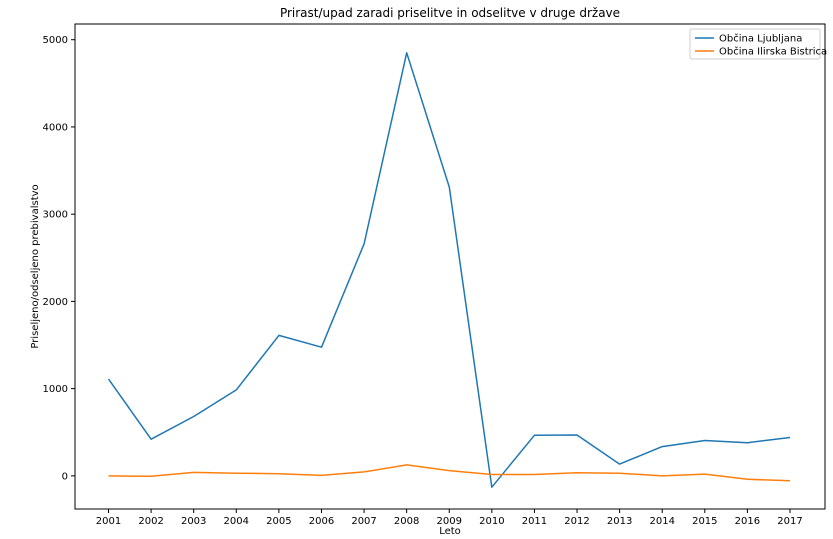 This screenshot has width=833, height=539. I want to click on legend-box, so click(755, 44).